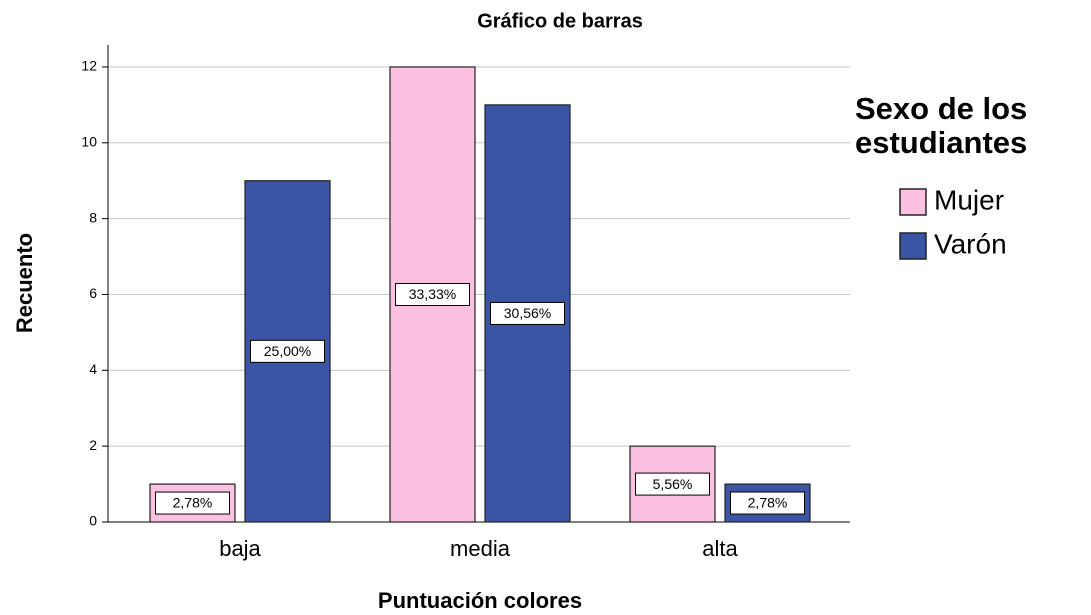 The width and height of the screenshot is (1091, 615). I want to click on x-tick-label: baja, so click(240, 548).